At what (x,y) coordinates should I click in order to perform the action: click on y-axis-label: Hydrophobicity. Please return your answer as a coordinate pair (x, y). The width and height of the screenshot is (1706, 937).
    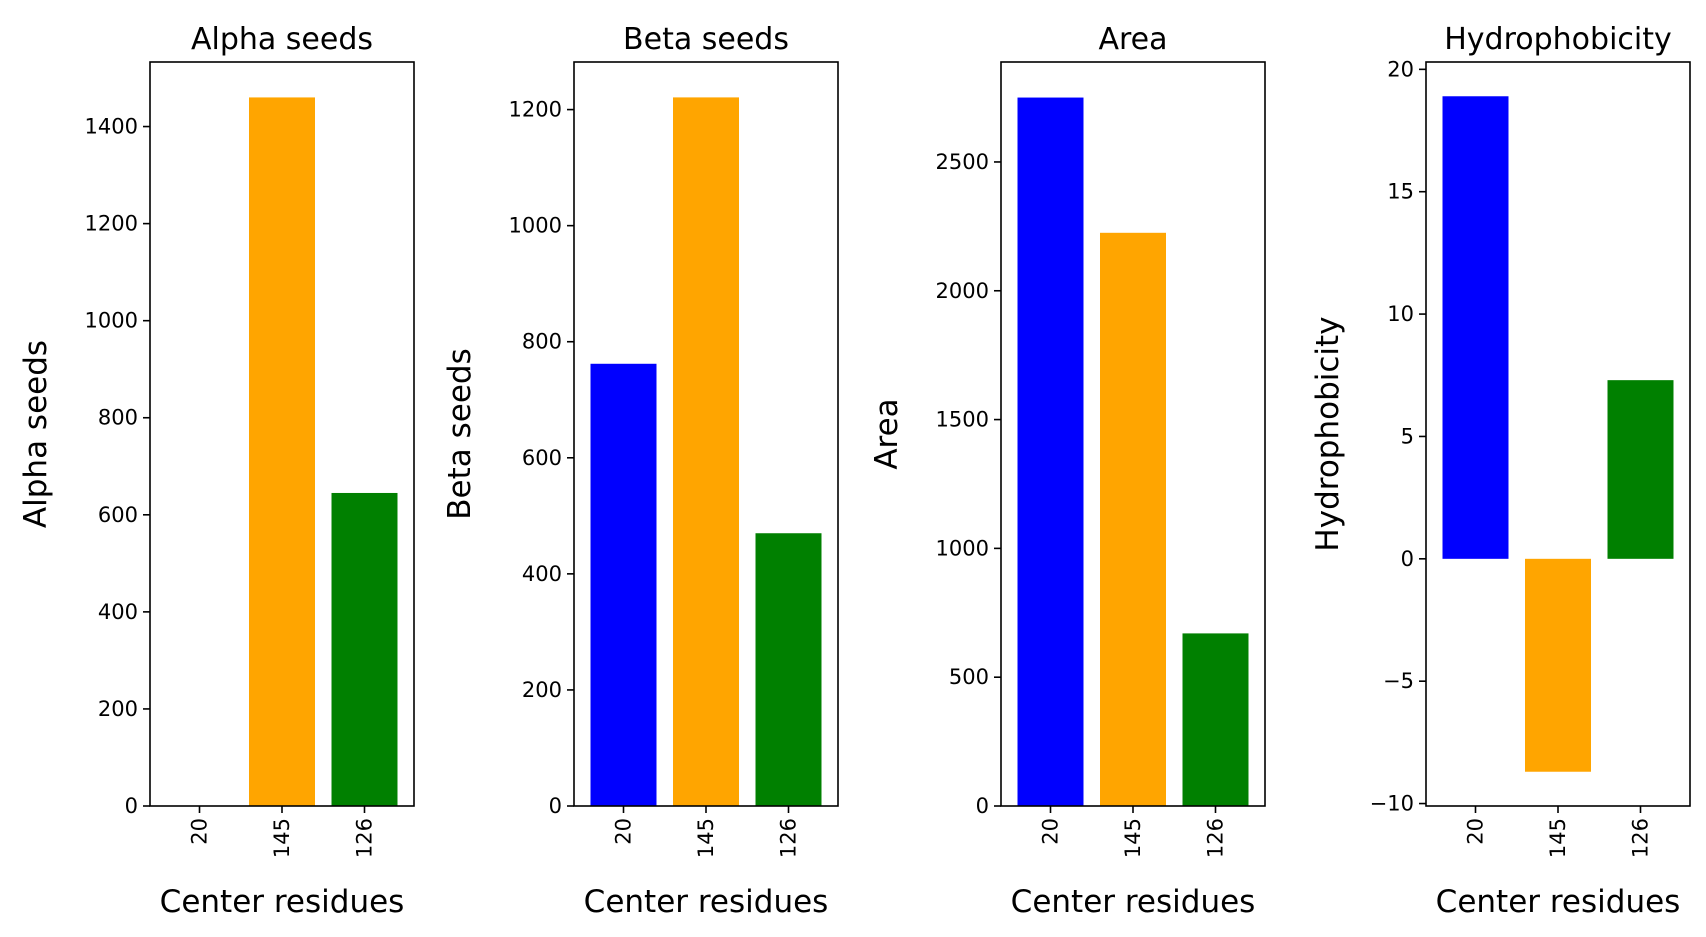
    Looking at the image, I should click on (1328, 433).